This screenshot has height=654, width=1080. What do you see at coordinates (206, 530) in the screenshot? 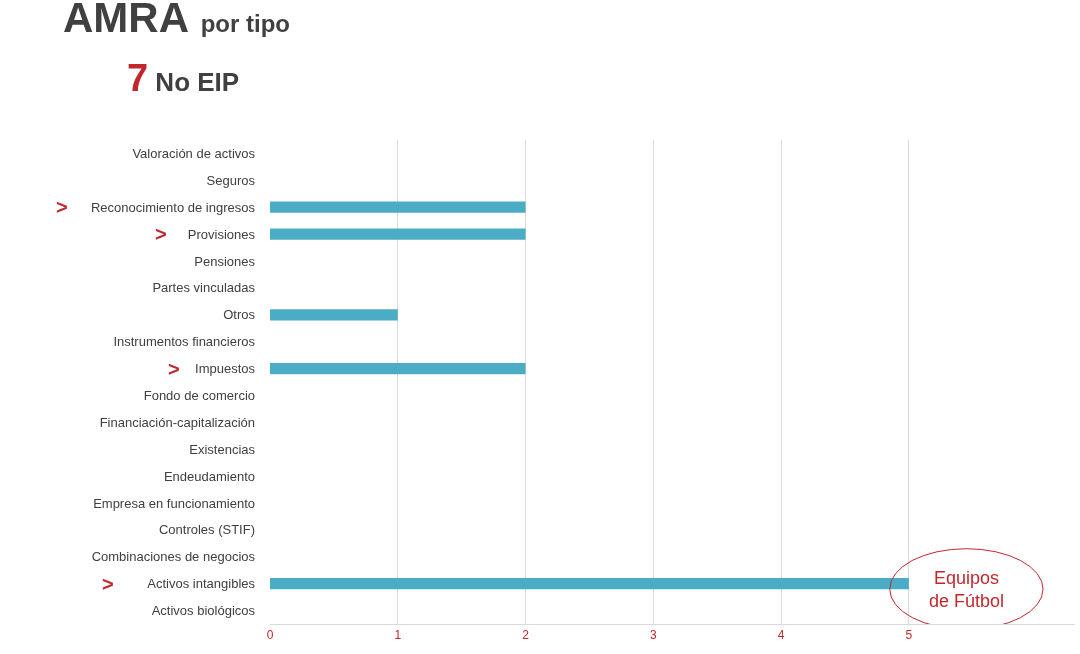
I see `y-tick-label: Controles (STIF)` at bounding box center [206, 530].